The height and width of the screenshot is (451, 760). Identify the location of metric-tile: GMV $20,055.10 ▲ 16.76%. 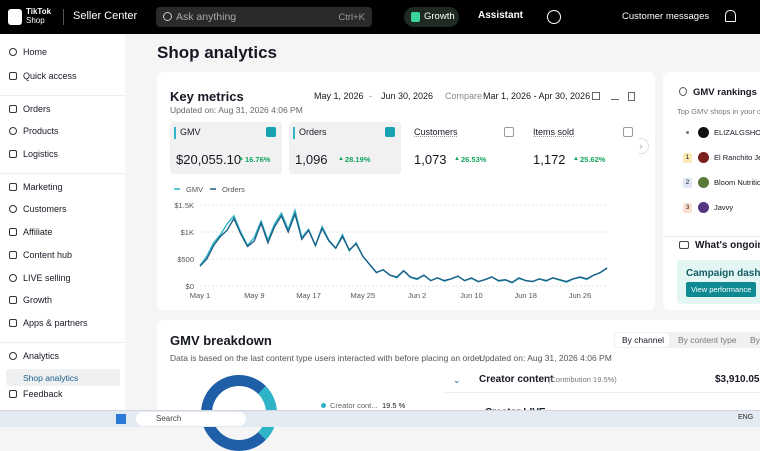
(226, 148).